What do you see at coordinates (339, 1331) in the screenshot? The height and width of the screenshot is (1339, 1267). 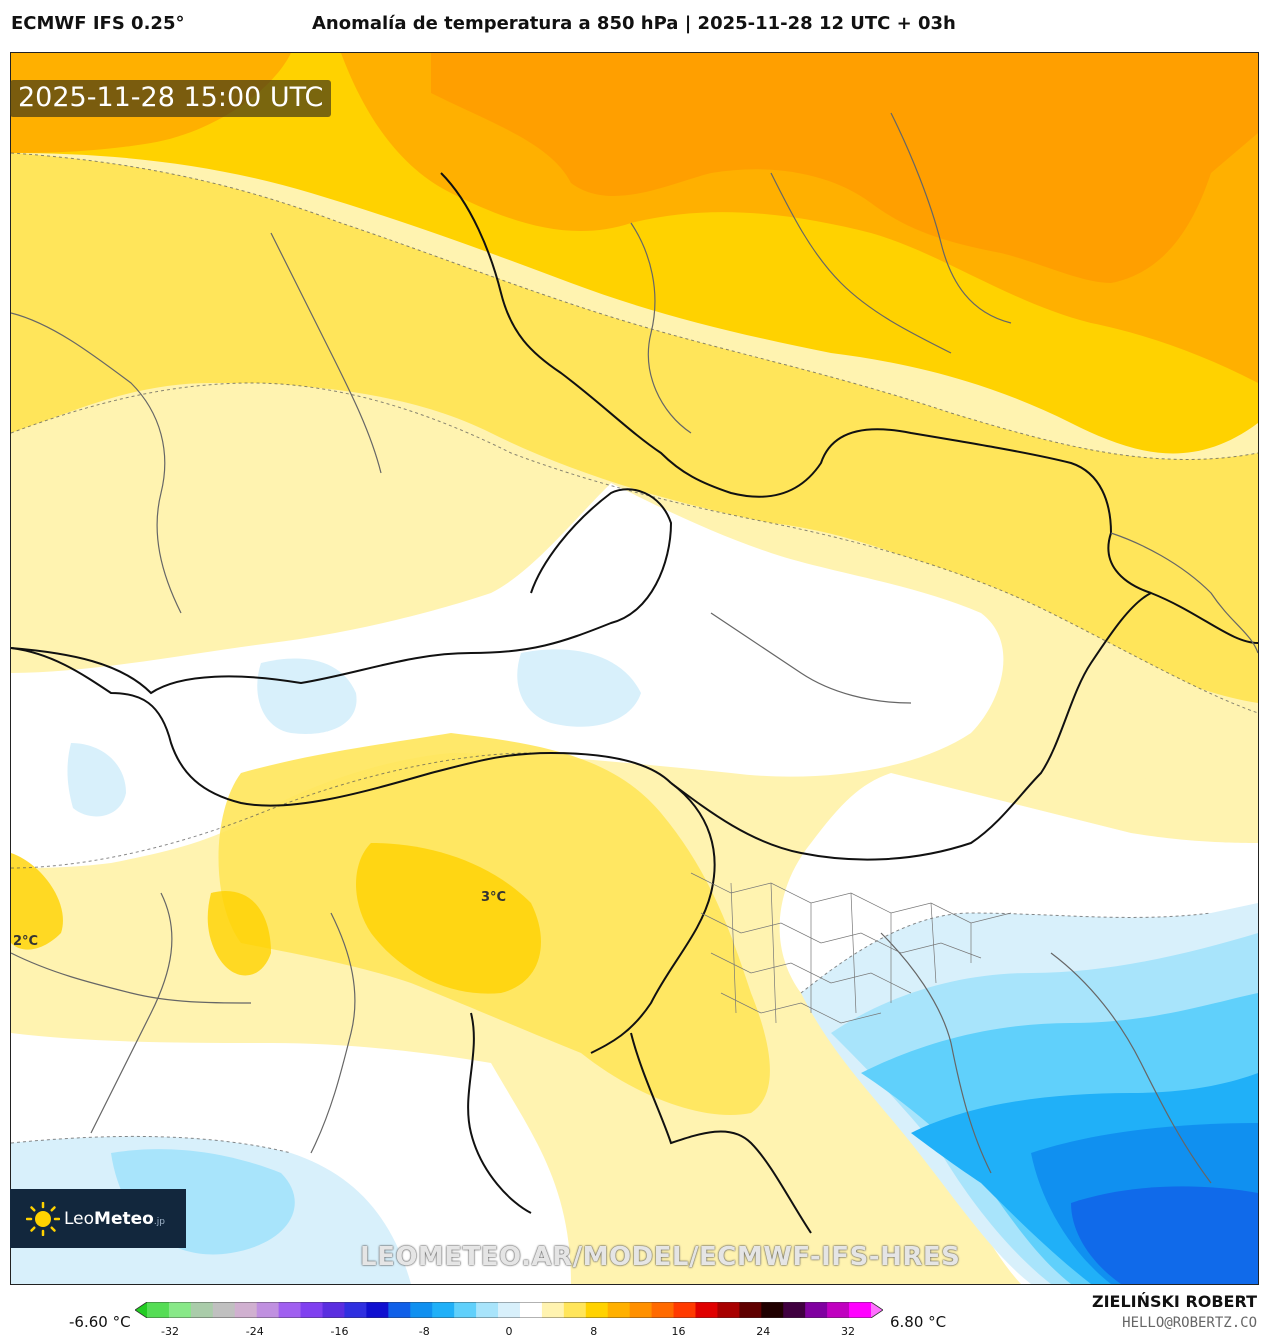 I see `colorbar-tick-label: -16` at bounding box center [339, 1331].